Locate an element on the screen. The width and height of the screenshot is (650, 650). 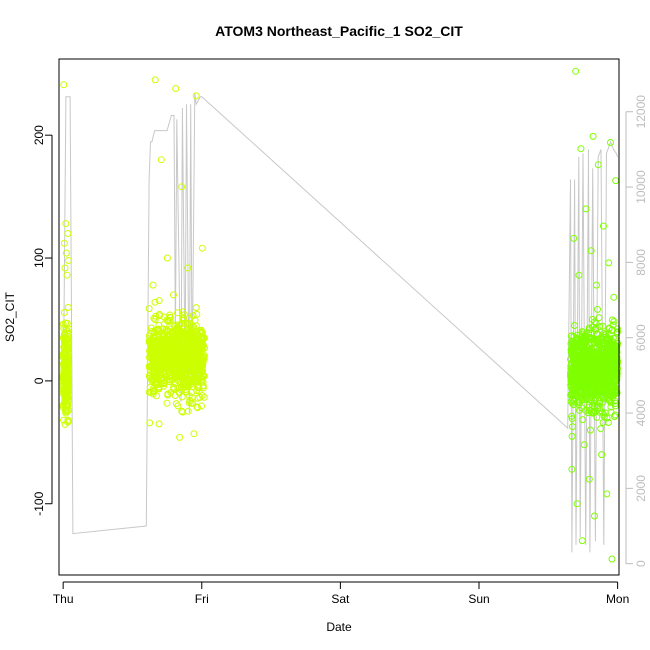
y-right-tick-label: 2000 is located at coordinates (641, 488).